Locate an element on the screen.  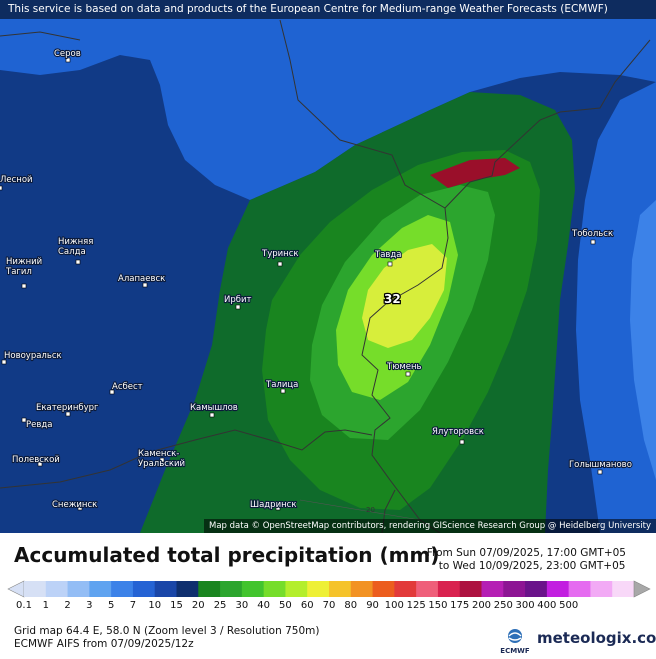
city-label: Ирбит is located at coordinates (238, 300).